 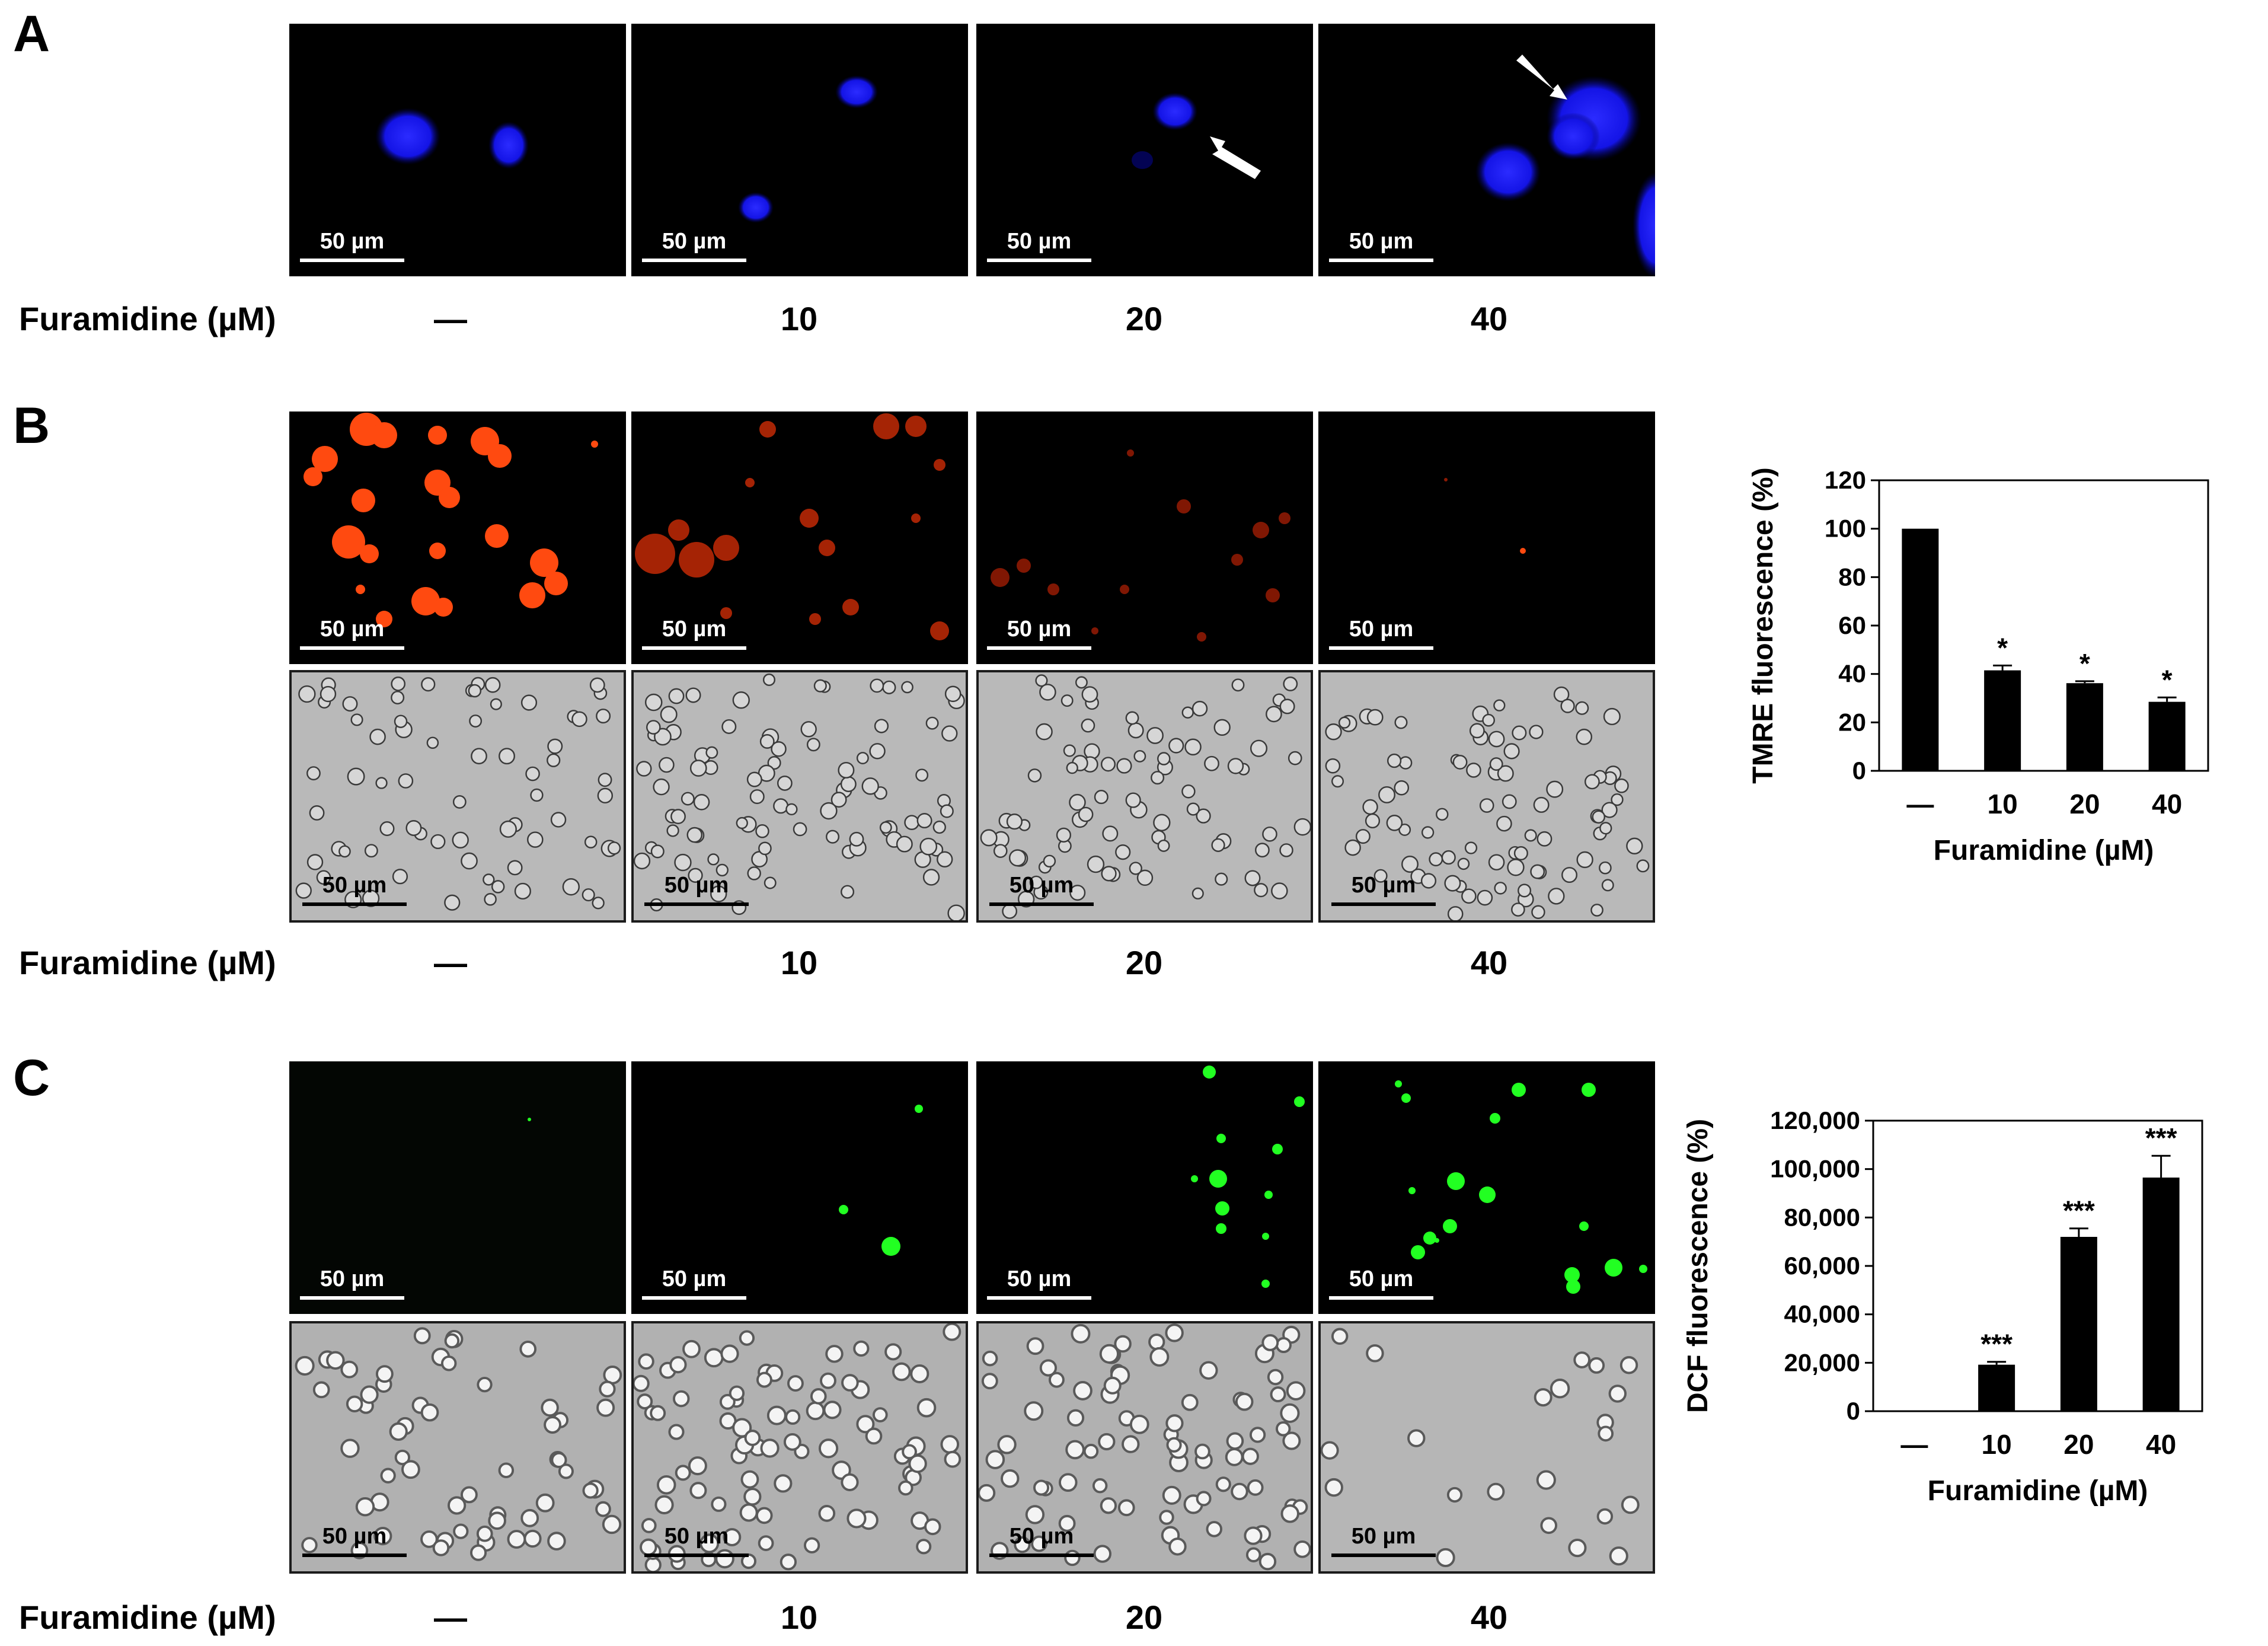 I want to click on significance-marker: ***, so click(x=1996, y=1344).